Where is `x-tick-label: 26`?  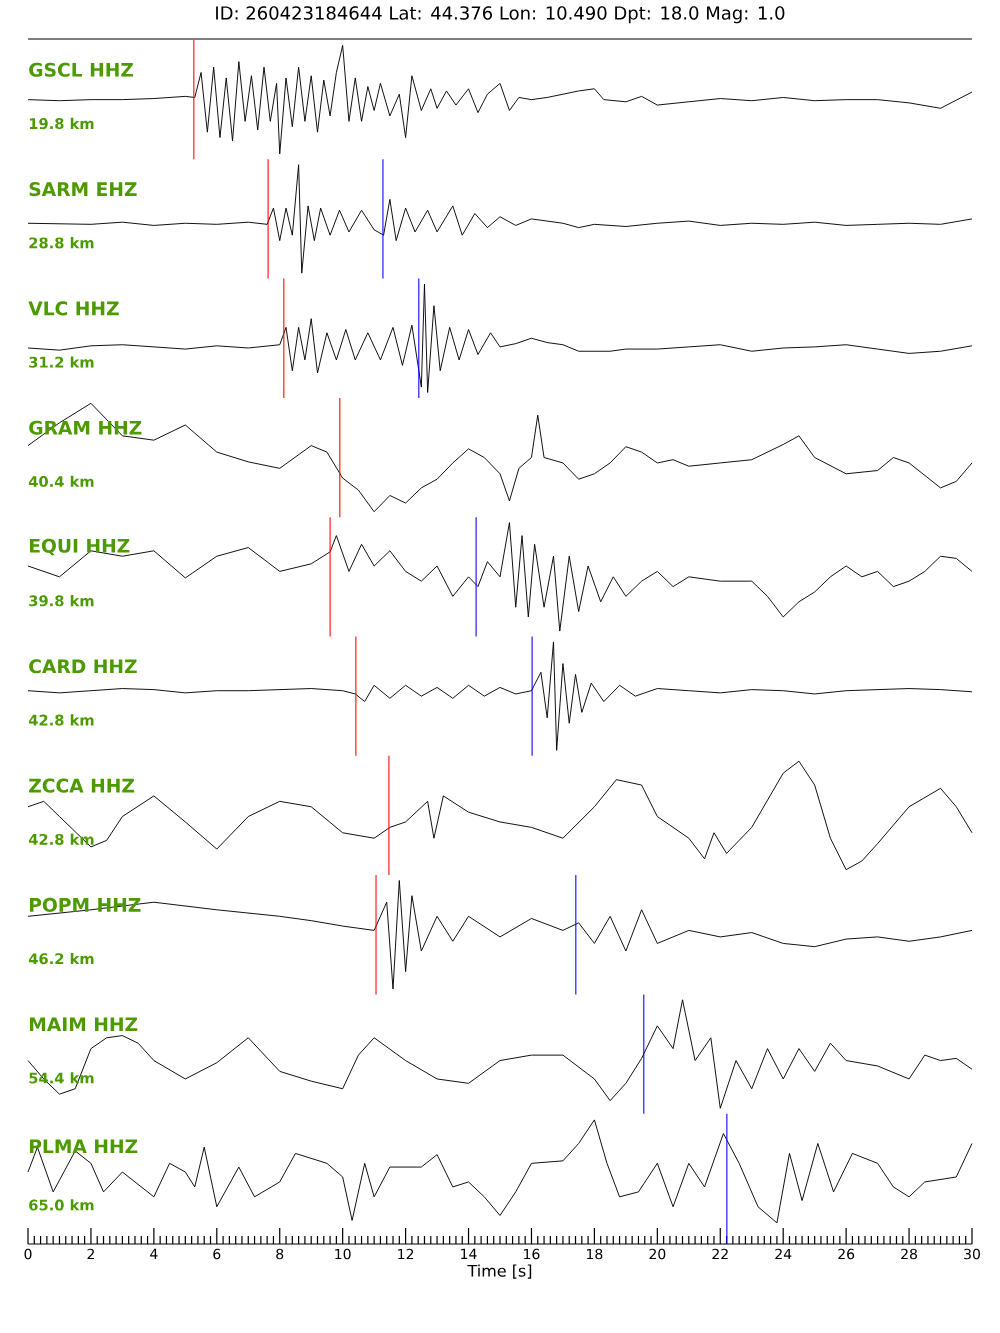 x-tick-label: 26 is located at coordinates (846, 1254).